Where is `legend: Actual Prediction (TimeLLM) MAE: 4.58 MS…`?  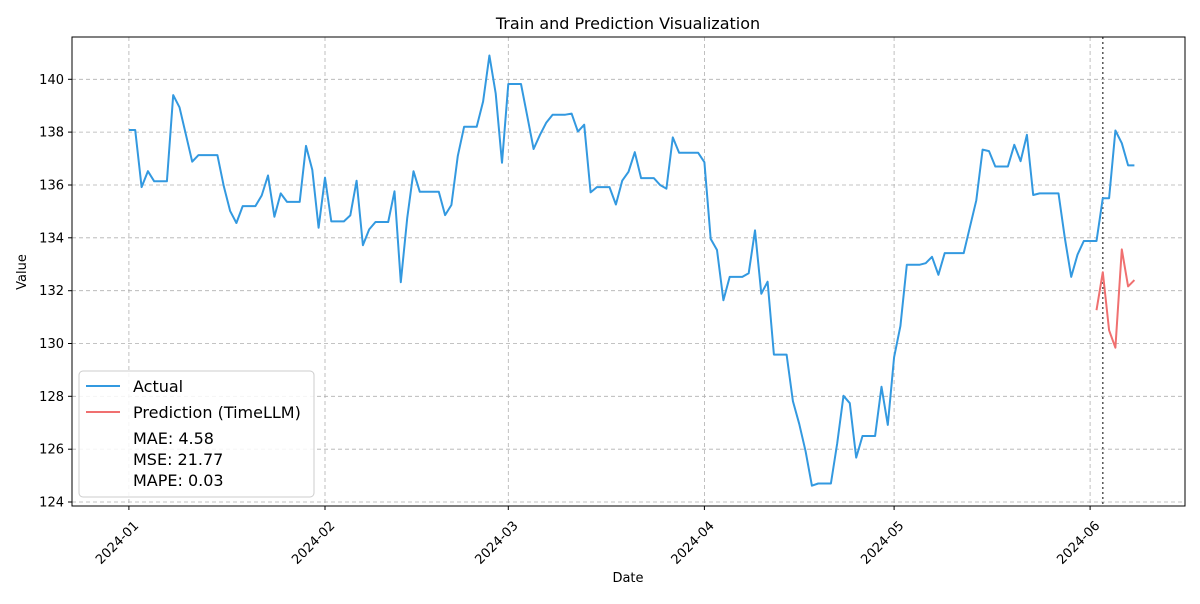 legend: Actual Prediction (TimeLLM) MAE: 4.58 MS… is located at coordinates (196, 434).